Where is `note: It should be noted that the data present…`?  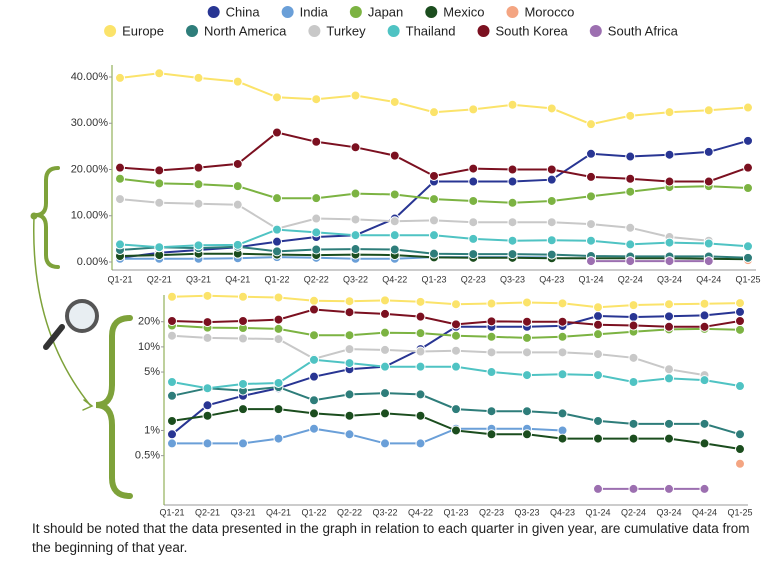 note: It should be noted that the data present… is located at coordinates (391, 538).